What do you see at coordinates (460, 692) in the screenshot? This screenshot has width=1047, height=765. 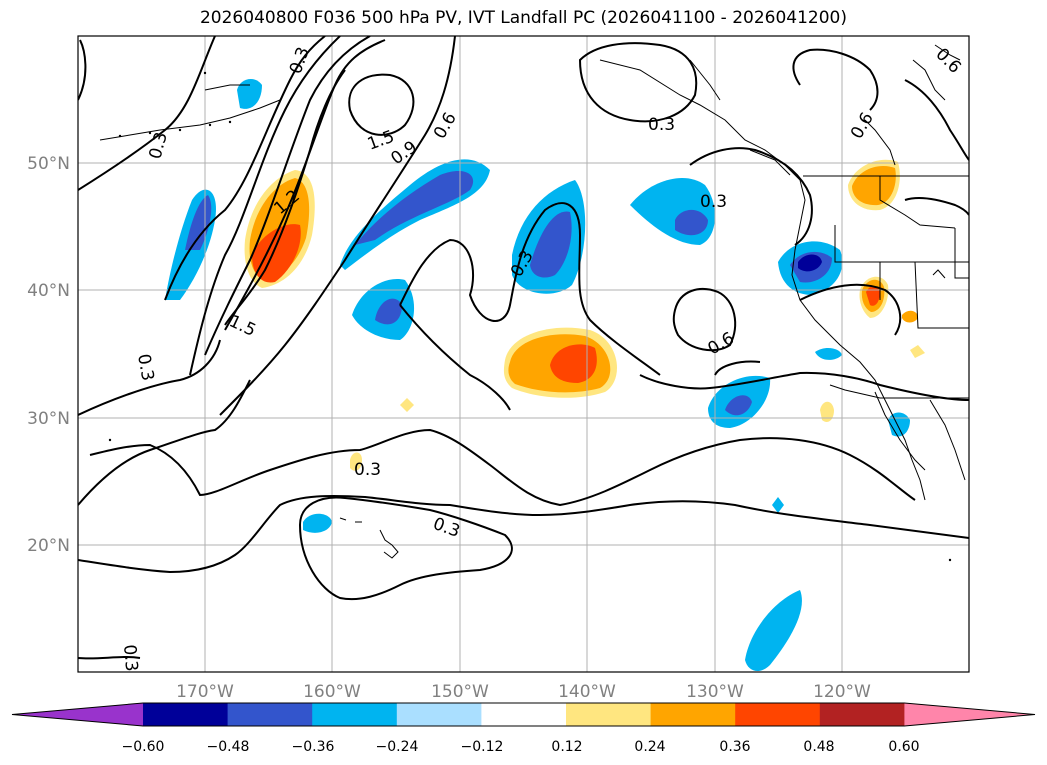 I see `lon-label: 150°W` at bounding box center [460, 692].